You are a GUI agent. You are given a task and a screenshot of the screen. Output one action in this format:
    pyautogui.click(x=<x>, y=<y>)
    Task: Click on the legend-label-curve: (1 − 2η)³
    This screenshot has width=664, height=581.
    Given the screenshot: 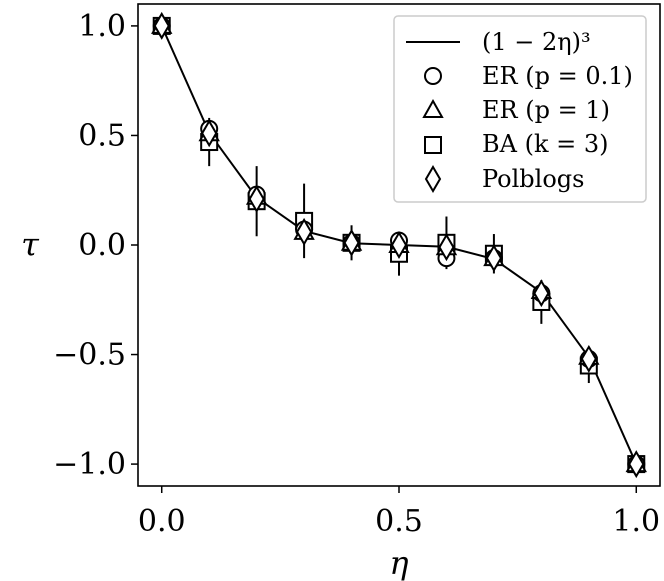 What is the action you would take?
    pyautogui.click(x=536, y=42)
    